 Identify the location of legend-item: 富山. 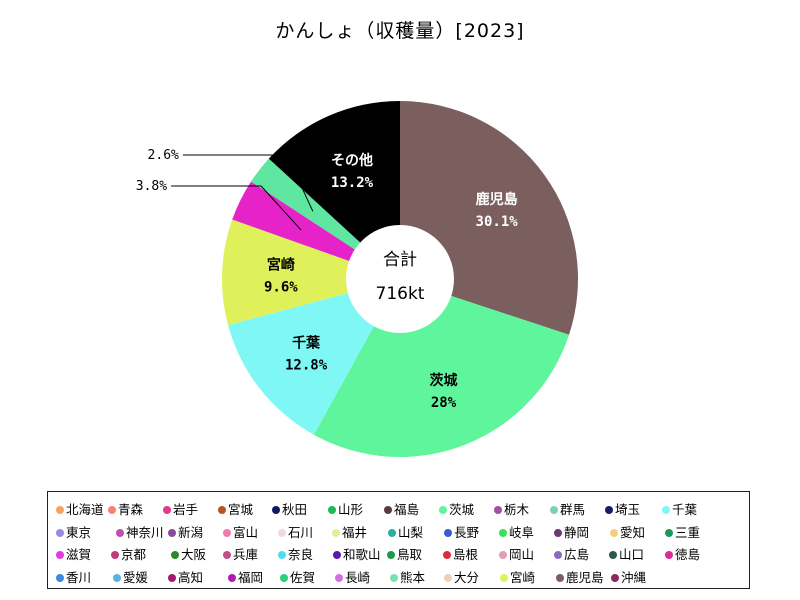
(250, 533).